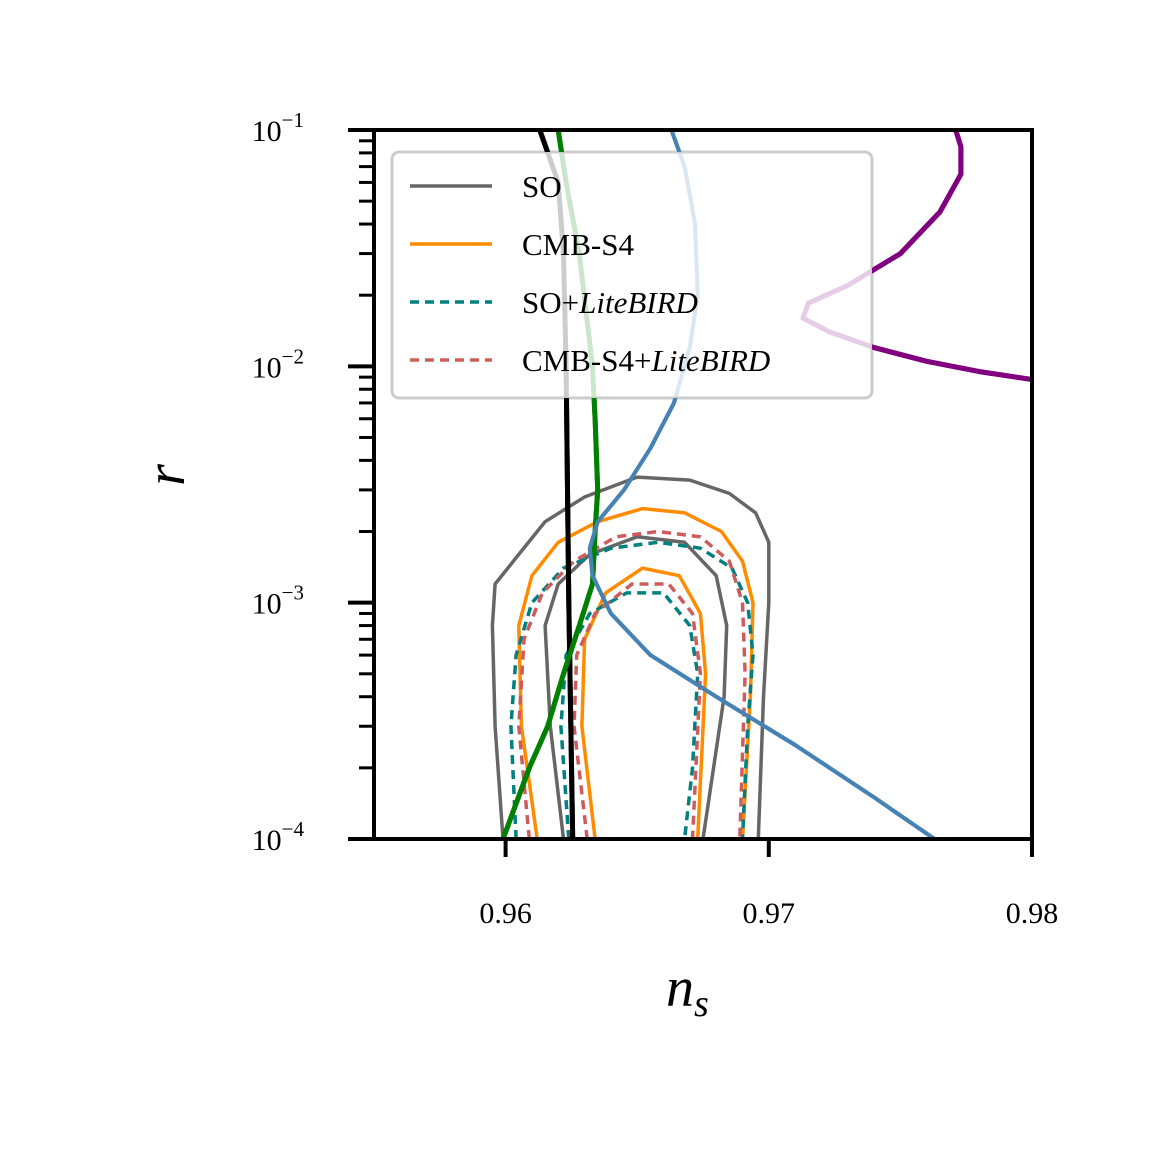  Describe the element at coordinates (278, 364) in the screenshot. I see `y-tick-label-2: 10⁻²` at that location.